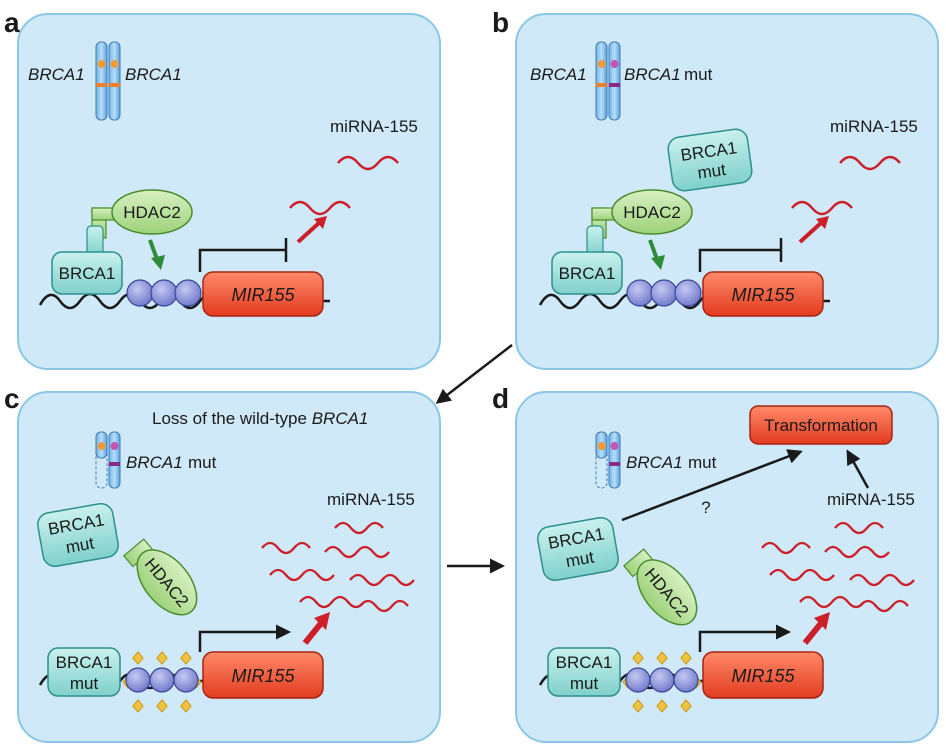  Describe the element at coordinates (374, 126) in the screenshot. I see `panel-a-mirna-label: miRNA-155` at that location.